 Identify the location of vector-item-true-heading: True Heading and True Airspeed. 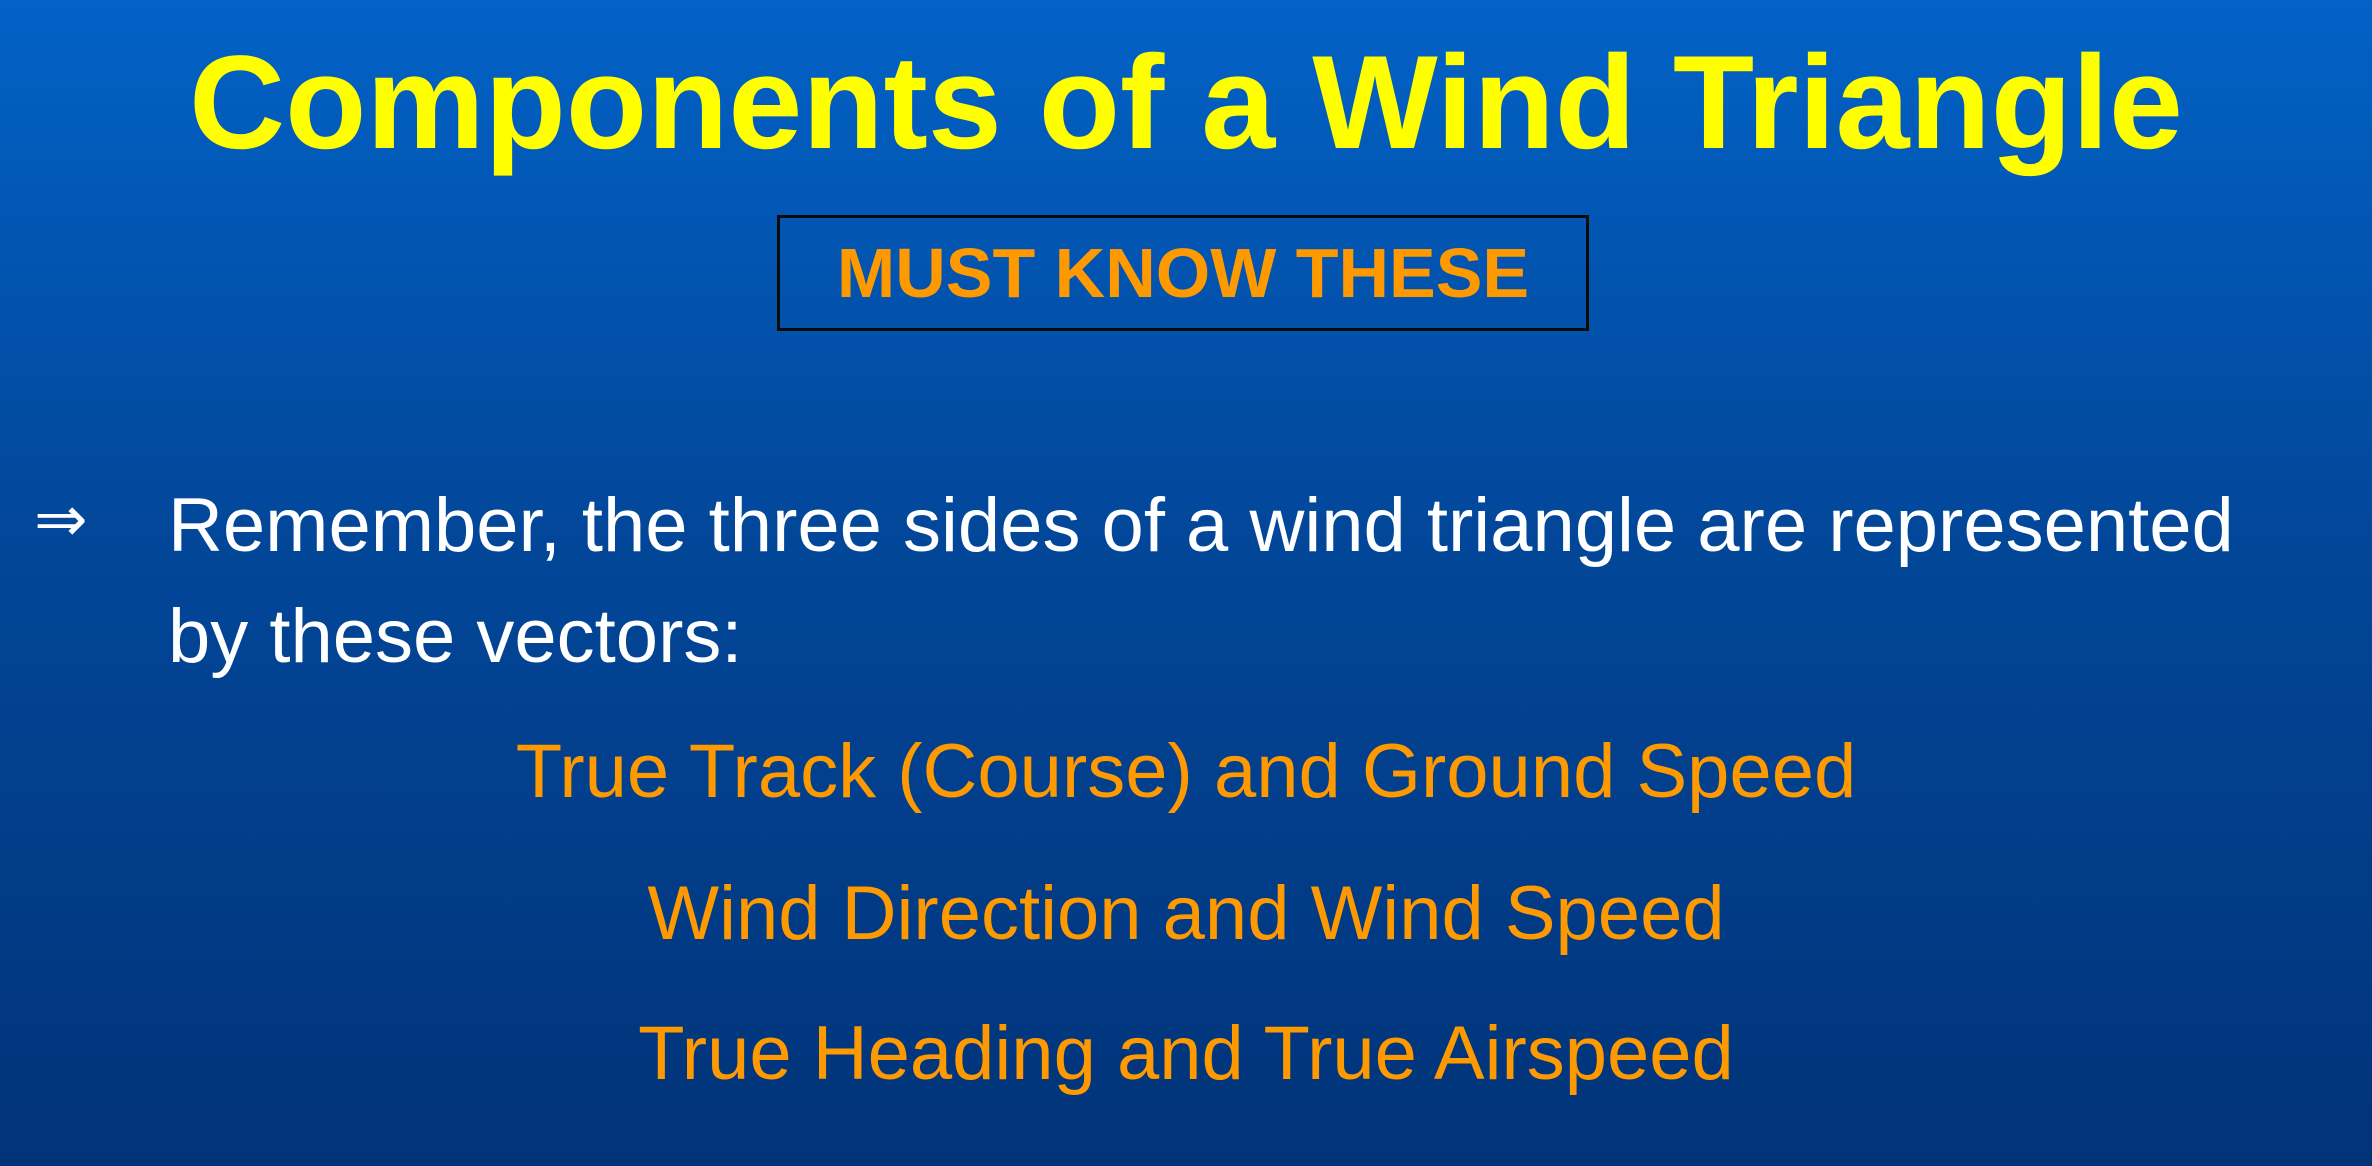
(1186, 1053).